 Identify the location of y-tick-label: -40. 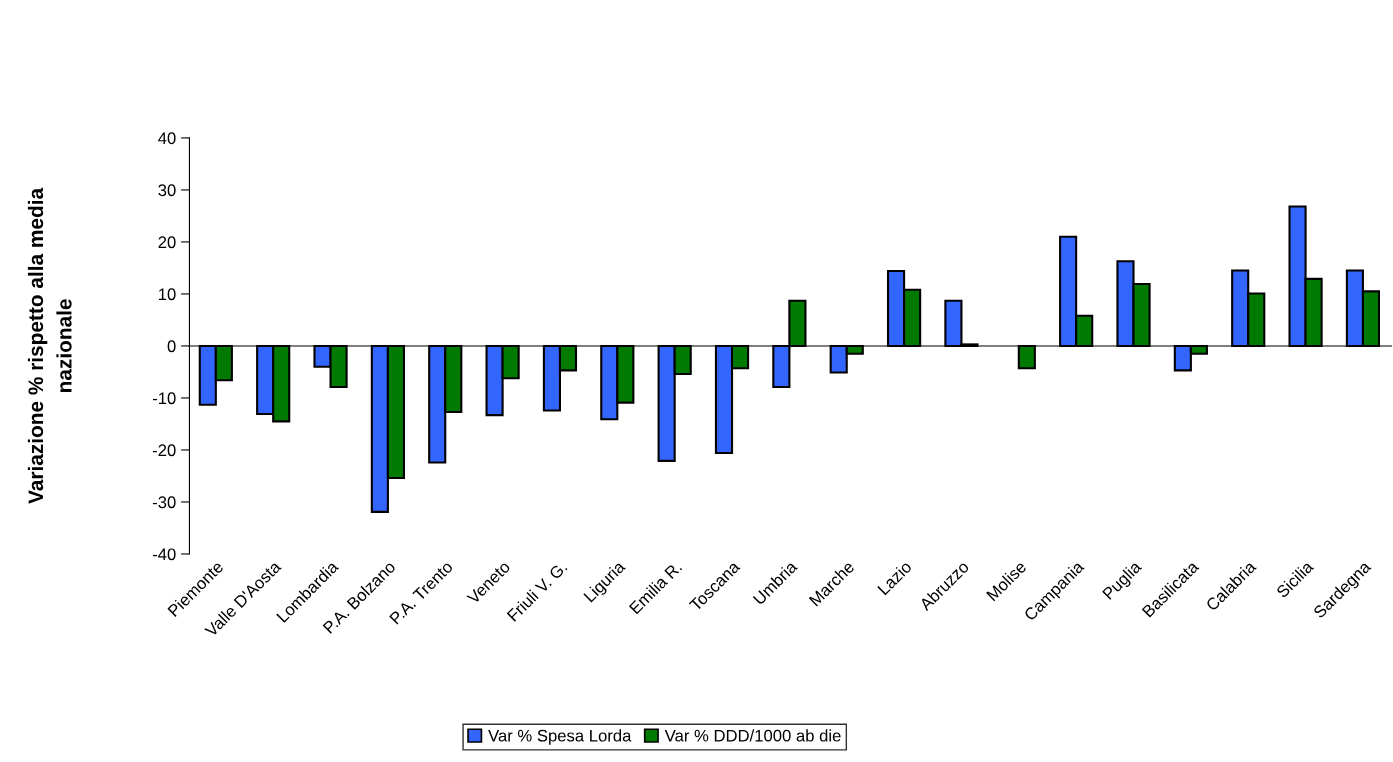
(164, 554).